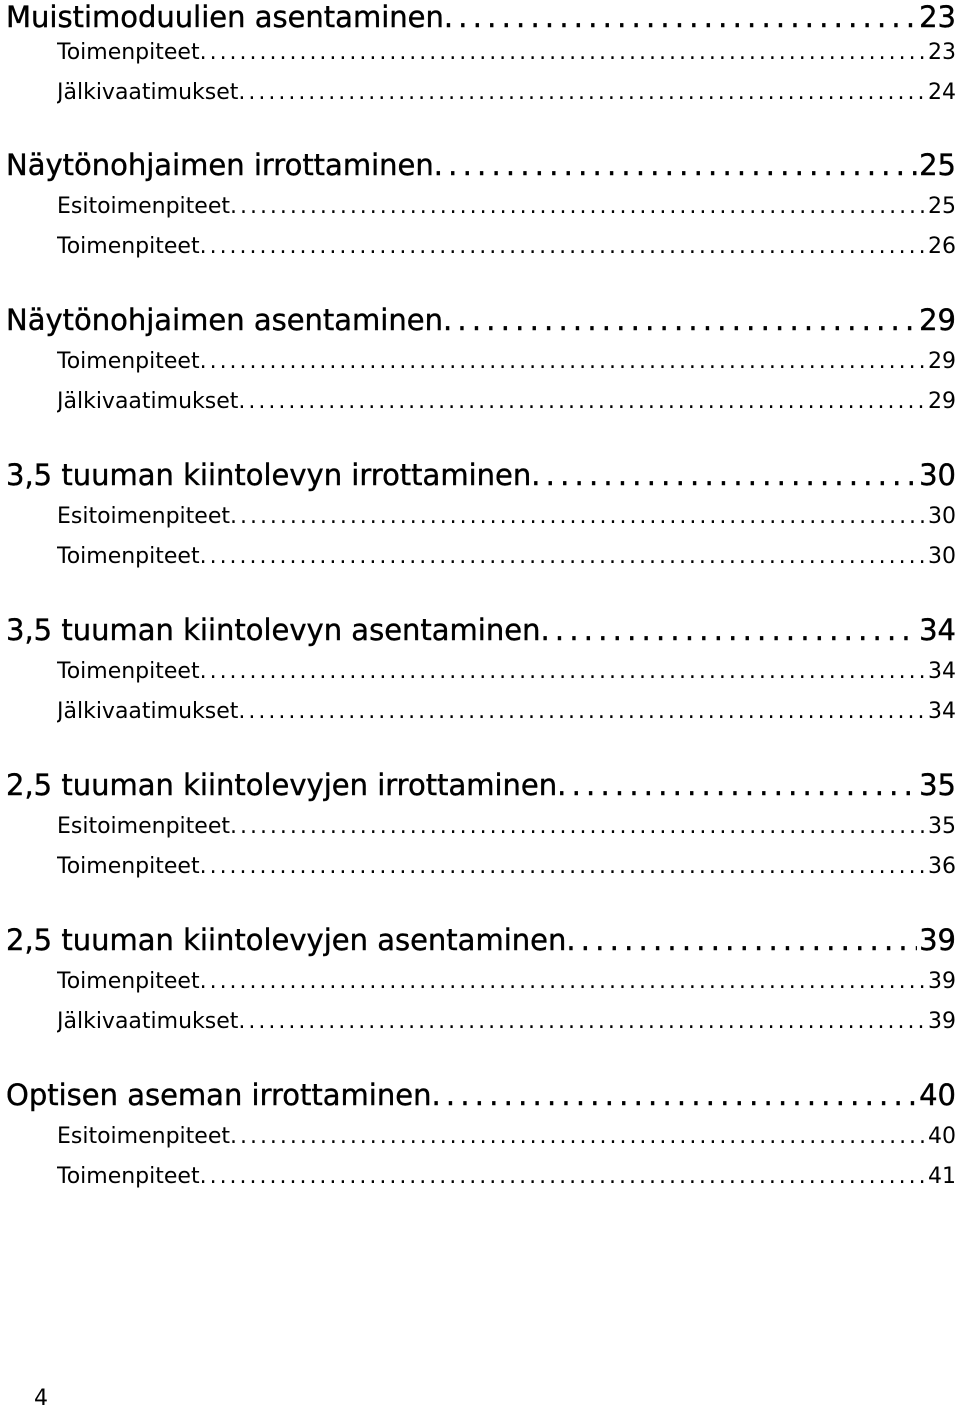  I want to click on toc-section-entry: Toimenpiteet 34, so click(506, 674).